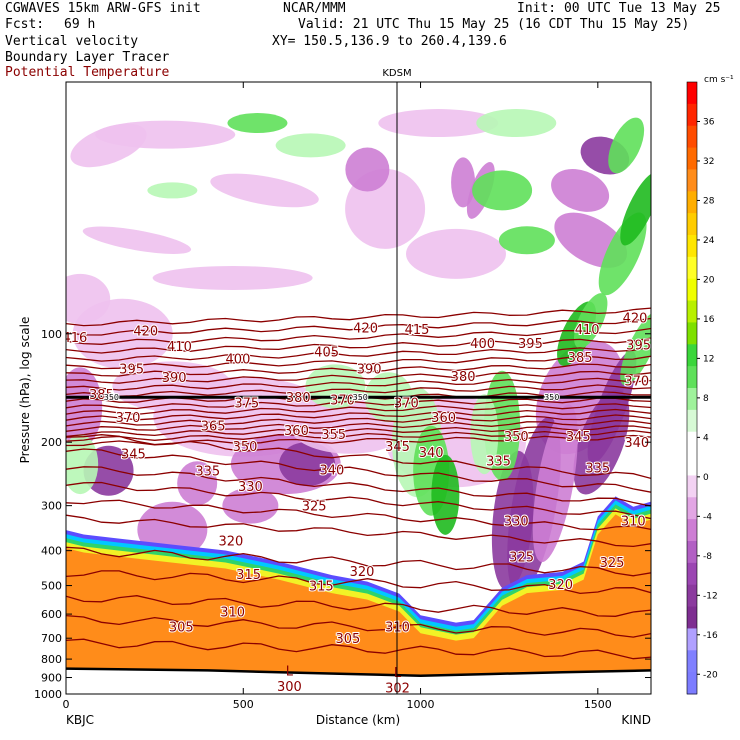 The height and width of the screenshot is (740, 740). Describe the element at coordinates (347, 639) in the screenshot. I see `theta-label: 305` at that location.